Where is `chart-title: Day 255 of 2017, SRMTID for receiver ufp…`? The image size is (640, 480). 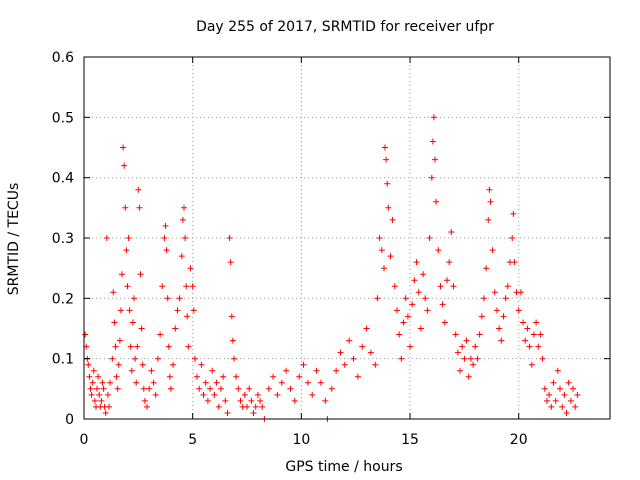 chart-title: Day 255 of 2017, SRMTID for receiver ufp… is located at coordinates (345, 27).